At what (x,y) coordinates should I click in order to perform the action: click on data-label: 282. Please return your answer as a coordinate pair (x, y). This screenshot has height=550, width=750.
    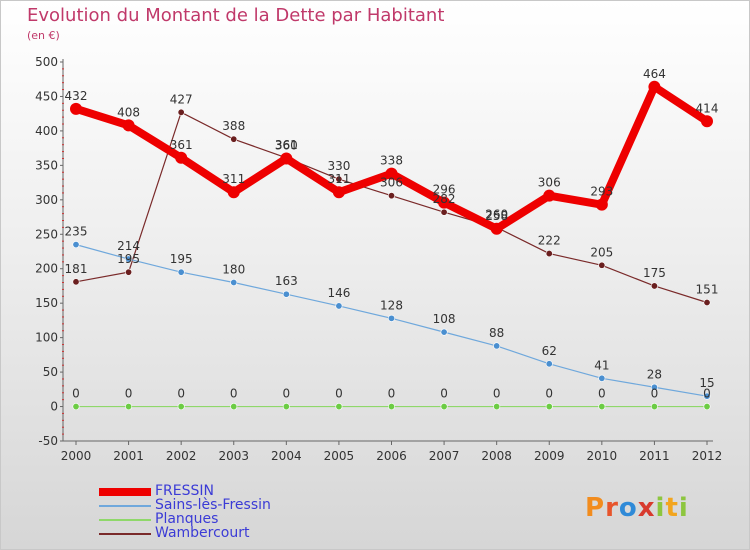
    Looking at the image, I should click on (444, 199).